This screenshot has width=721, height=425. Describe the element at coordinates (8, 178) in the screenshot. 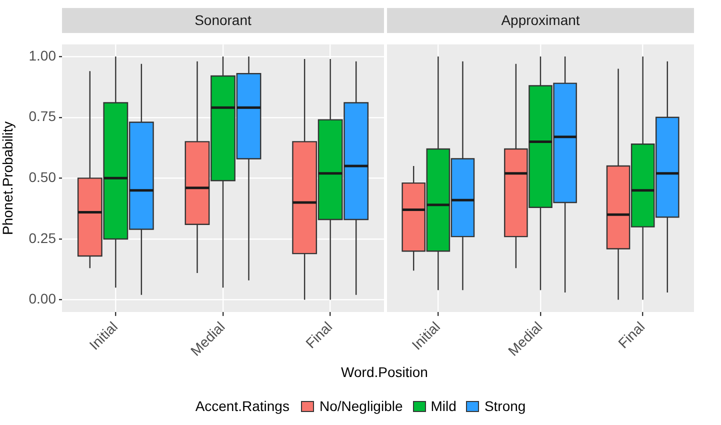

I see `y-axis-title: Phonet.Probability` at that location.